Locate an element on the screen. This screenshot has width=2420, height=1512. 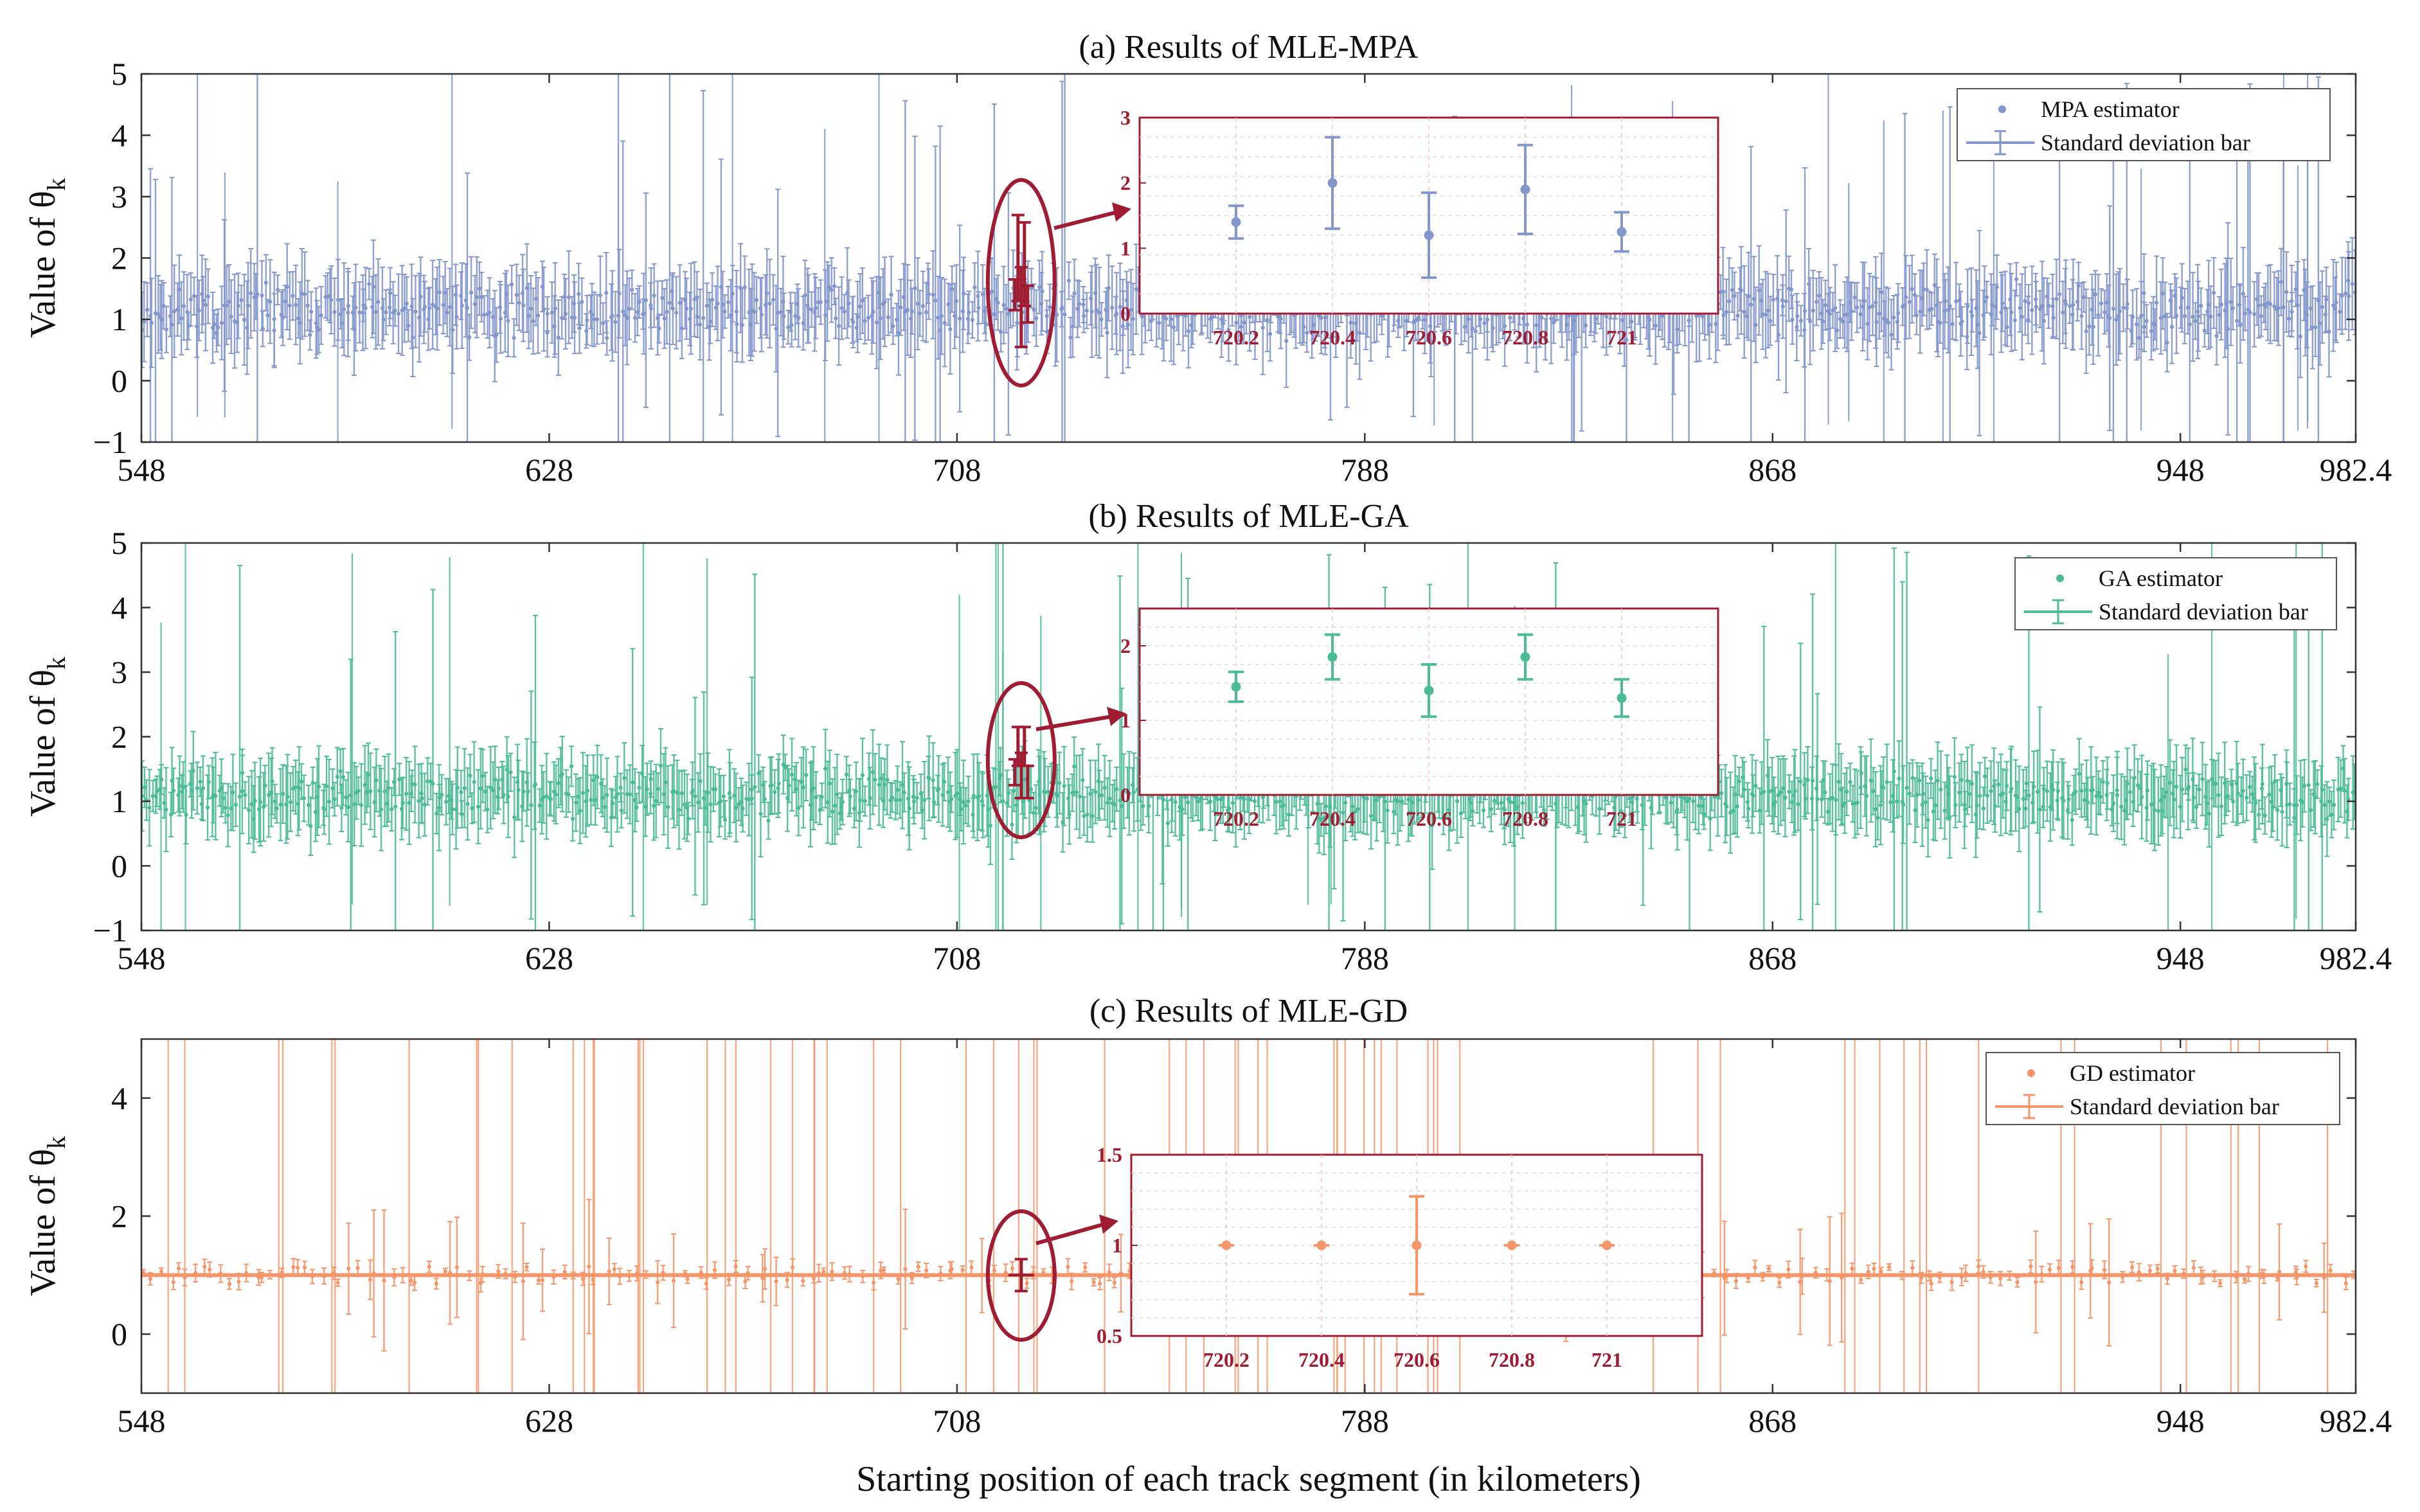
x-tick-label: 982.4 is located at coordinates (2356, 470).